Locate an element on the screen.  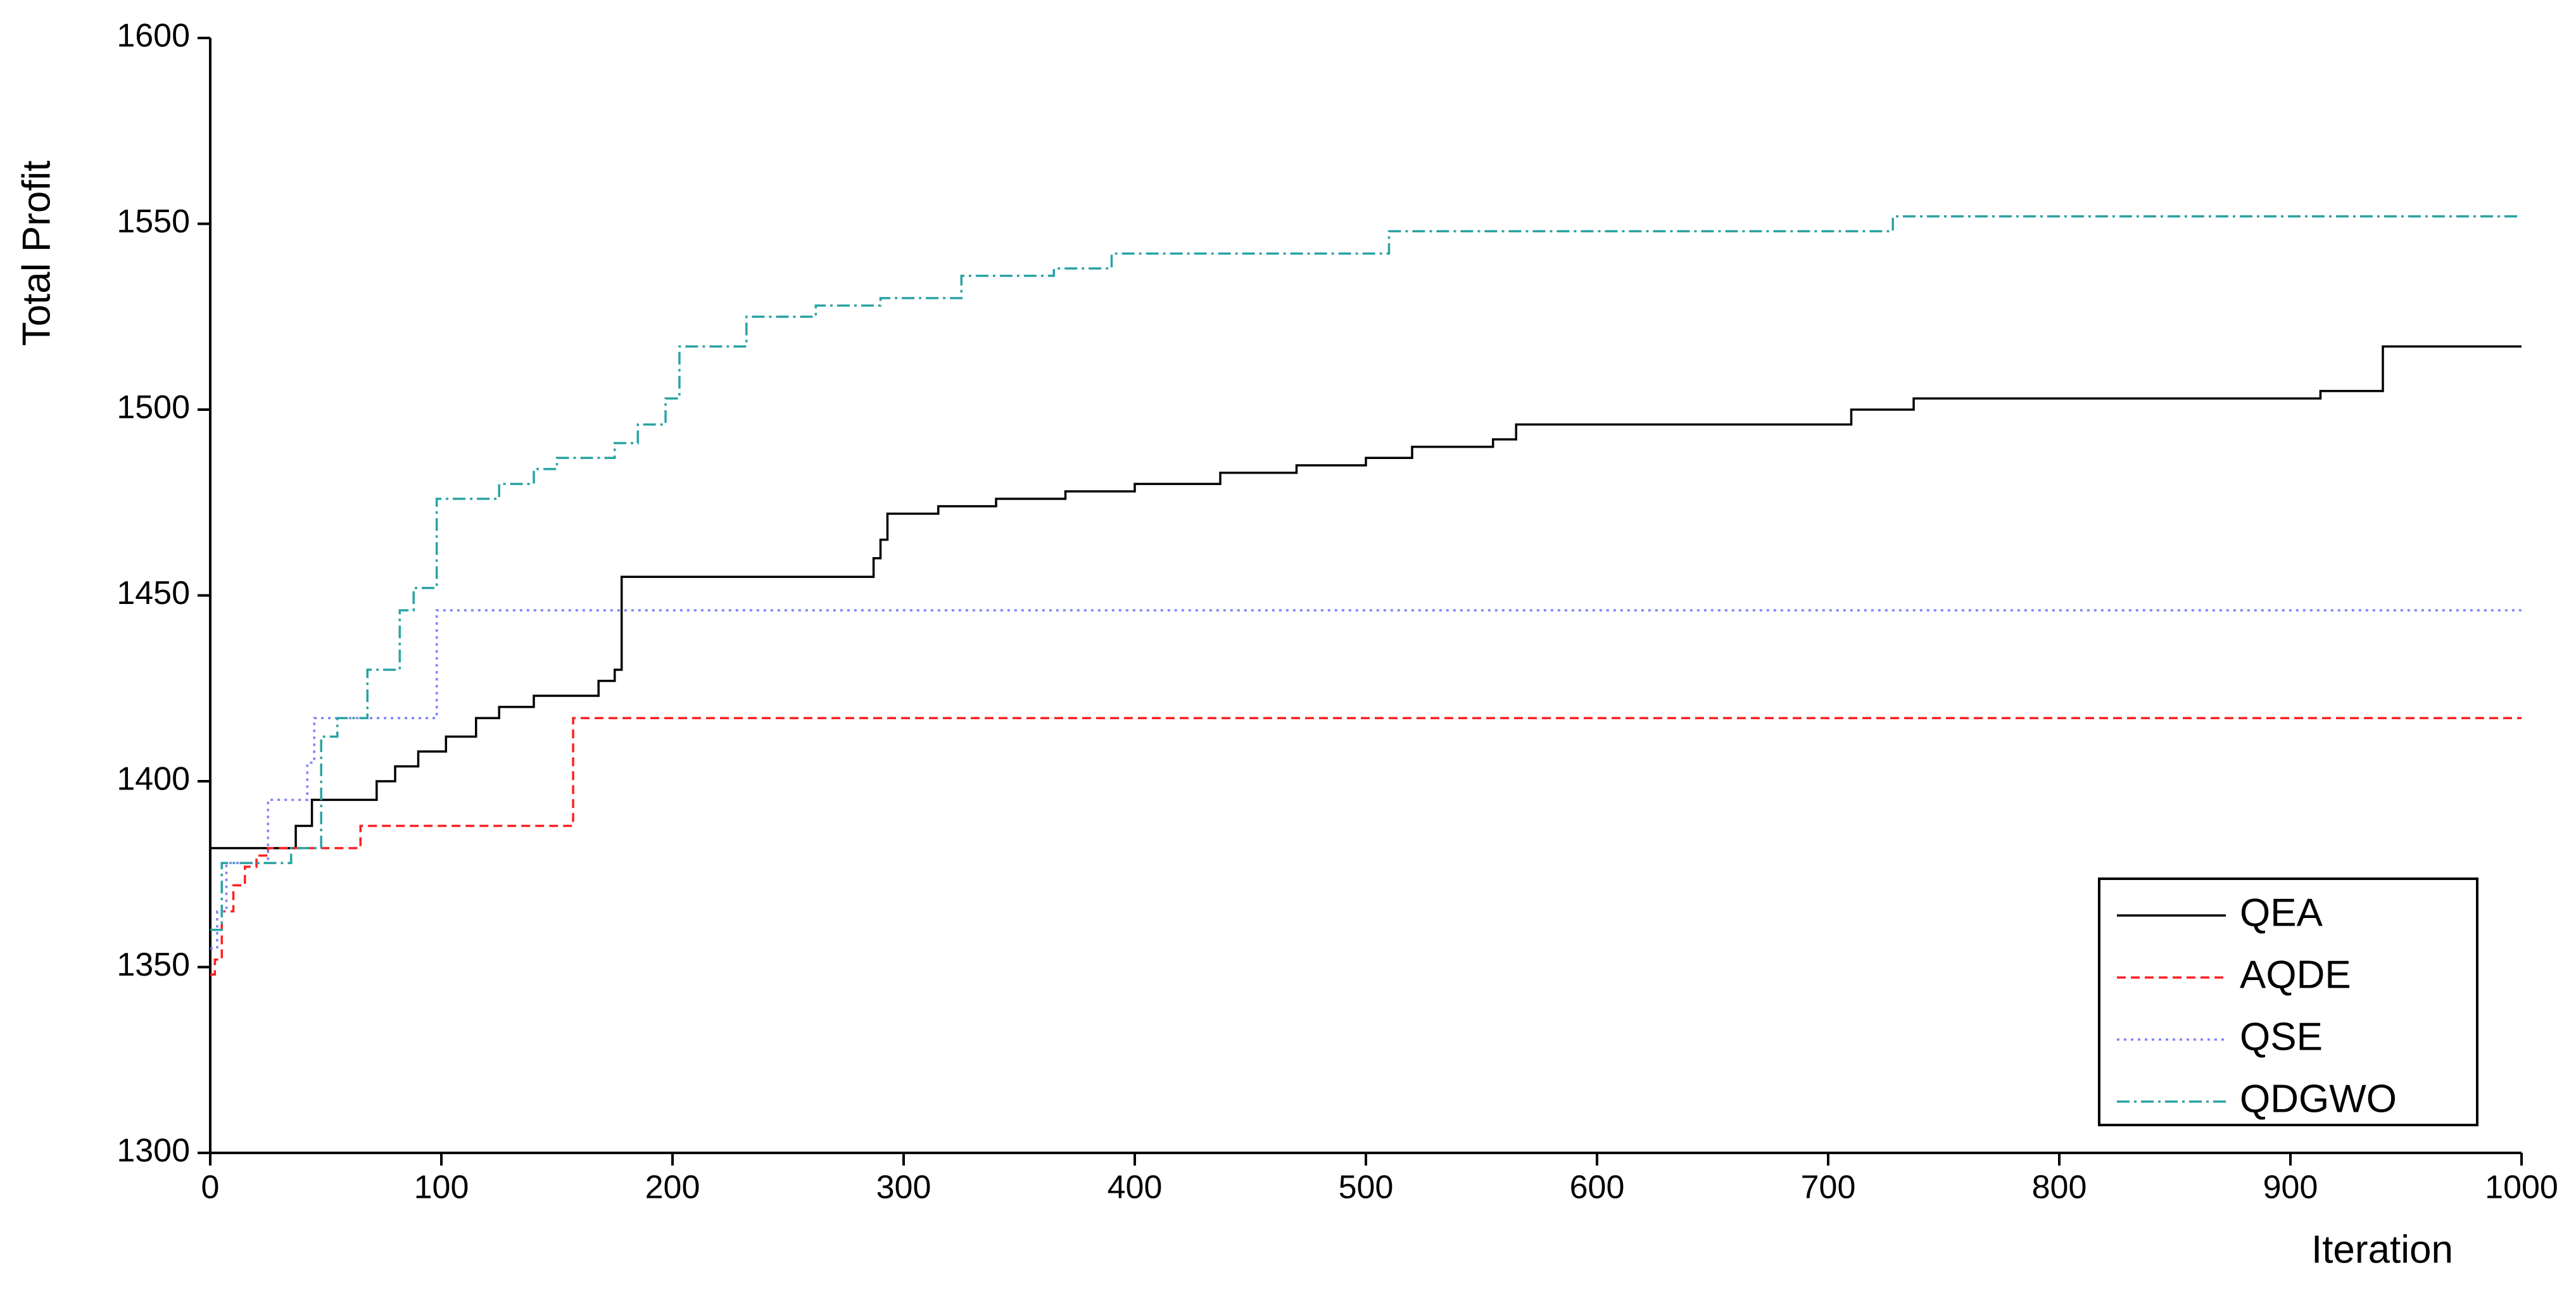
y-axis-title: Total Profit is located at coordinates (36, 253).